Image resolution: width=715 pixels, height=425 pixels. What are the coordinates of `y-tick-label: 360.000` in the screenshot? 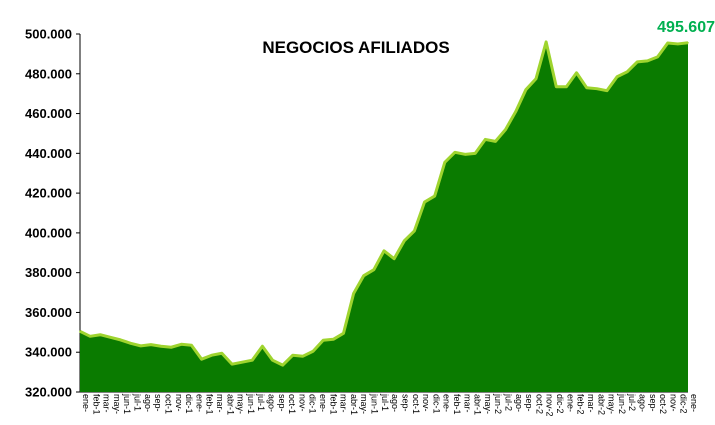 It's located at (48, 312).